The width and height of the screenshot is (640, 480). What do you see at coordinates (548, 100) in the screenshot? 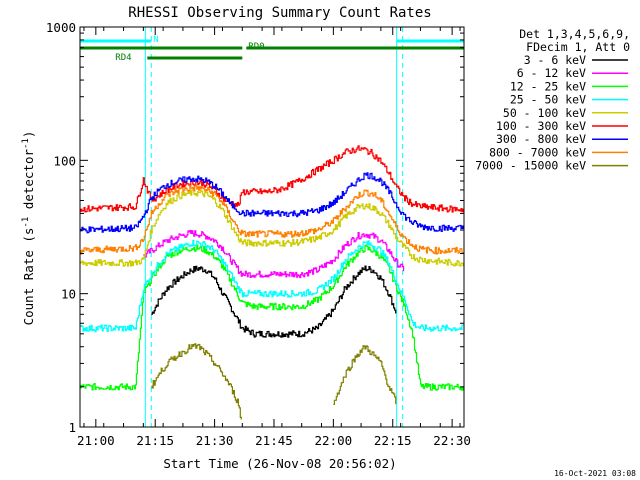
I see `legend-entry-label-3: 25 - 50 keV` at bounding box center [548, 100].